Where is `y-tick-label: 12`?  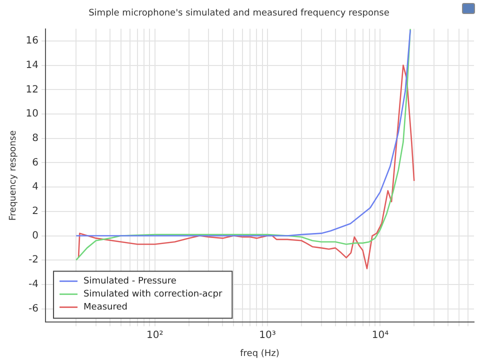
y-tick-label: 12 is located at coordinates (32, 90).